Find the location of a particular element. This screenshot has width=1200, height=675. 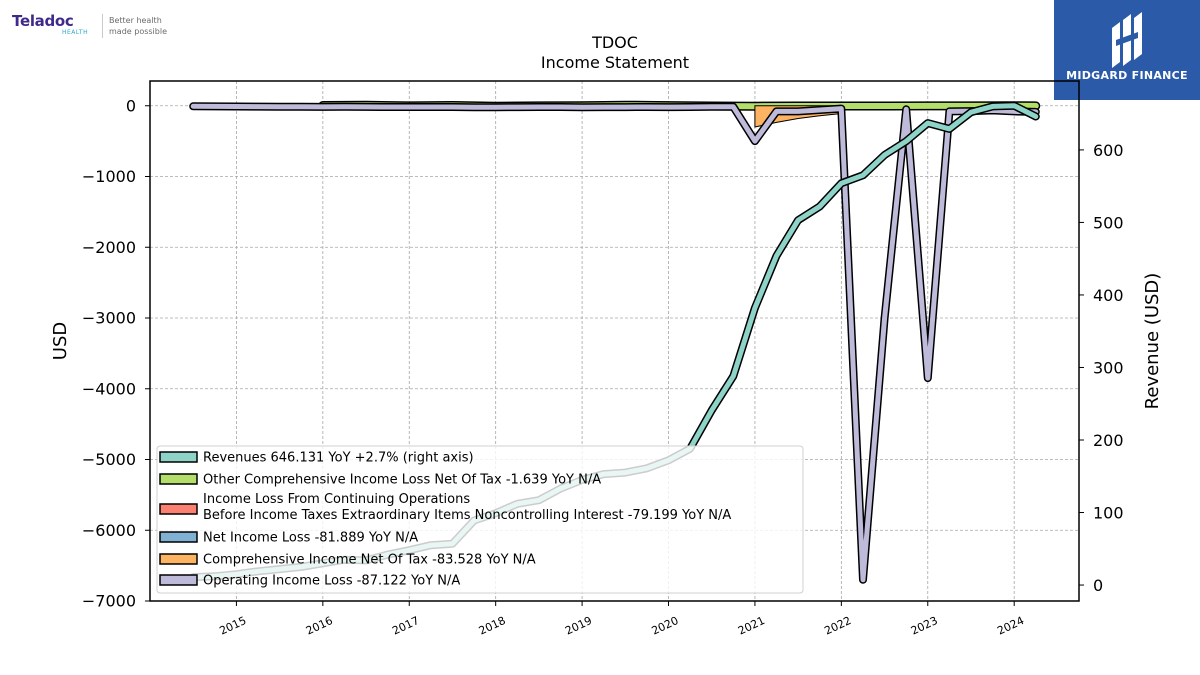

x-tick-label: 2015 is located at coordinates (233, 626).